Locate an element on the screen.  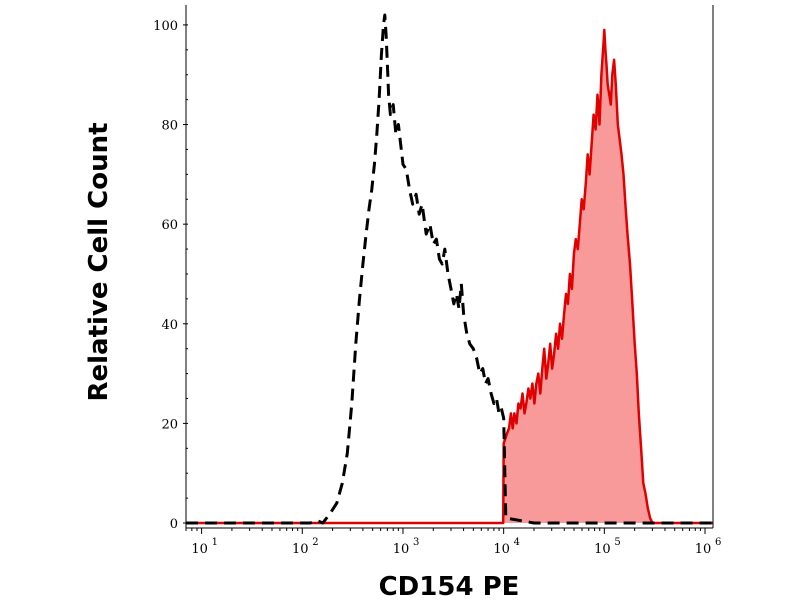
x-tick-exponent: 6 is located at coordinates (718, 542).